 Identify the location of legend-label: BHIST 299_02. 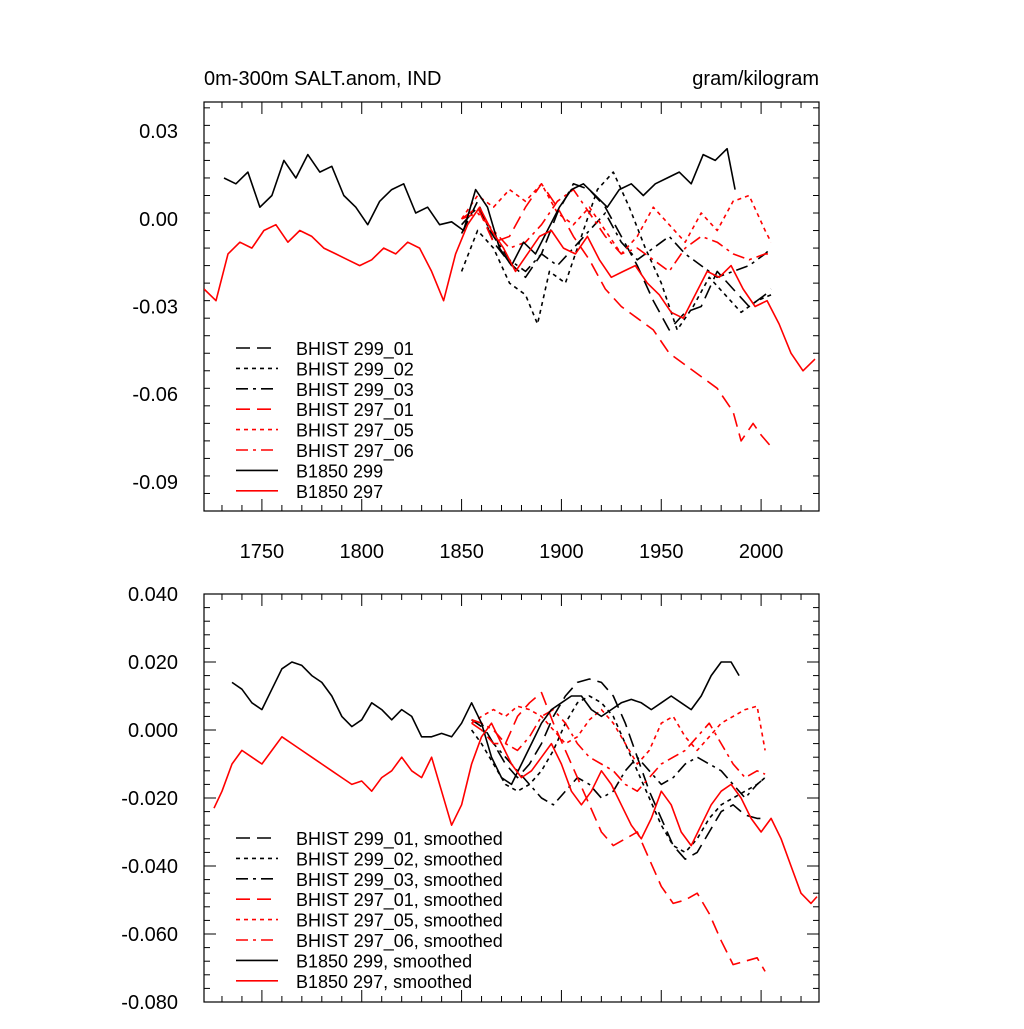
(355, 369).